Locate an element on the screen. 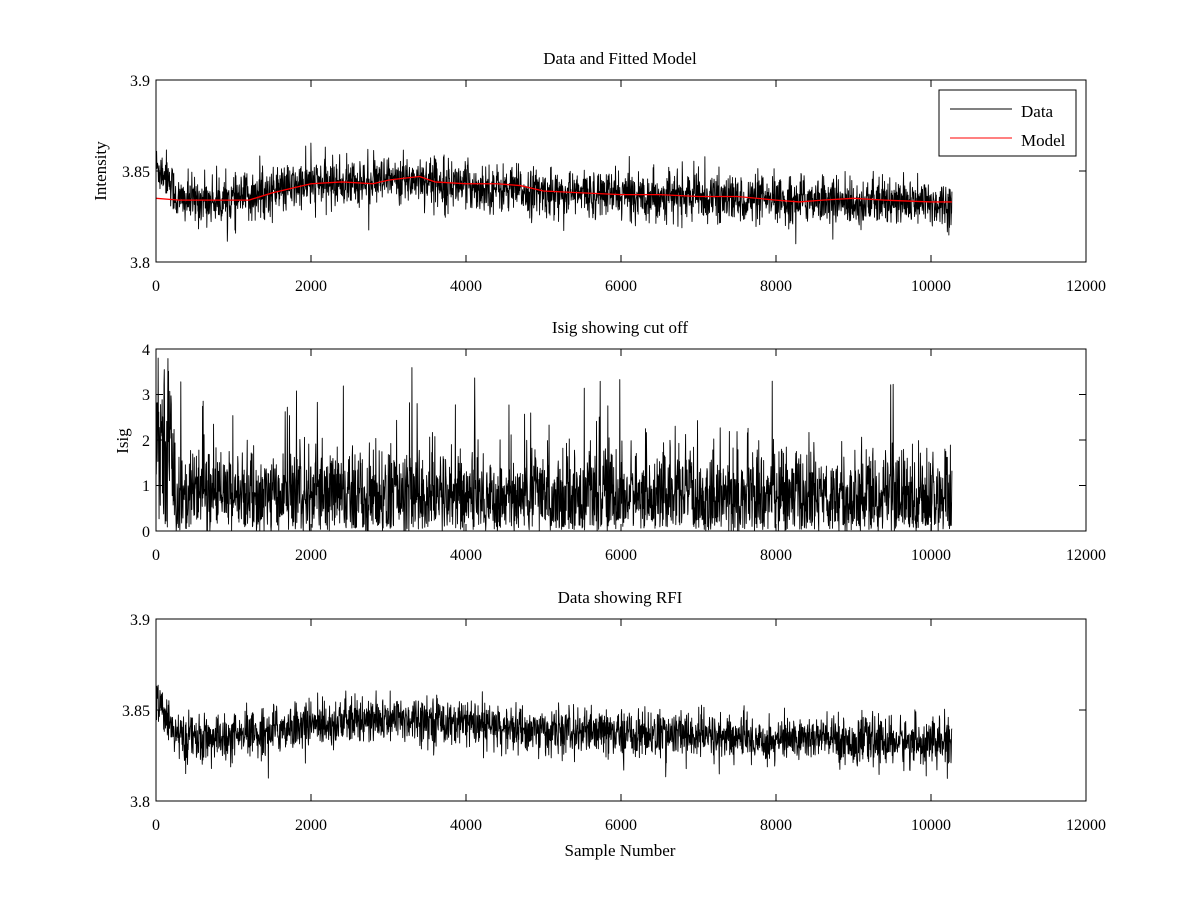 The height and width of the screenshot is (900, 1200). y-tick-label: 2 is located at coordinates (146, 441).